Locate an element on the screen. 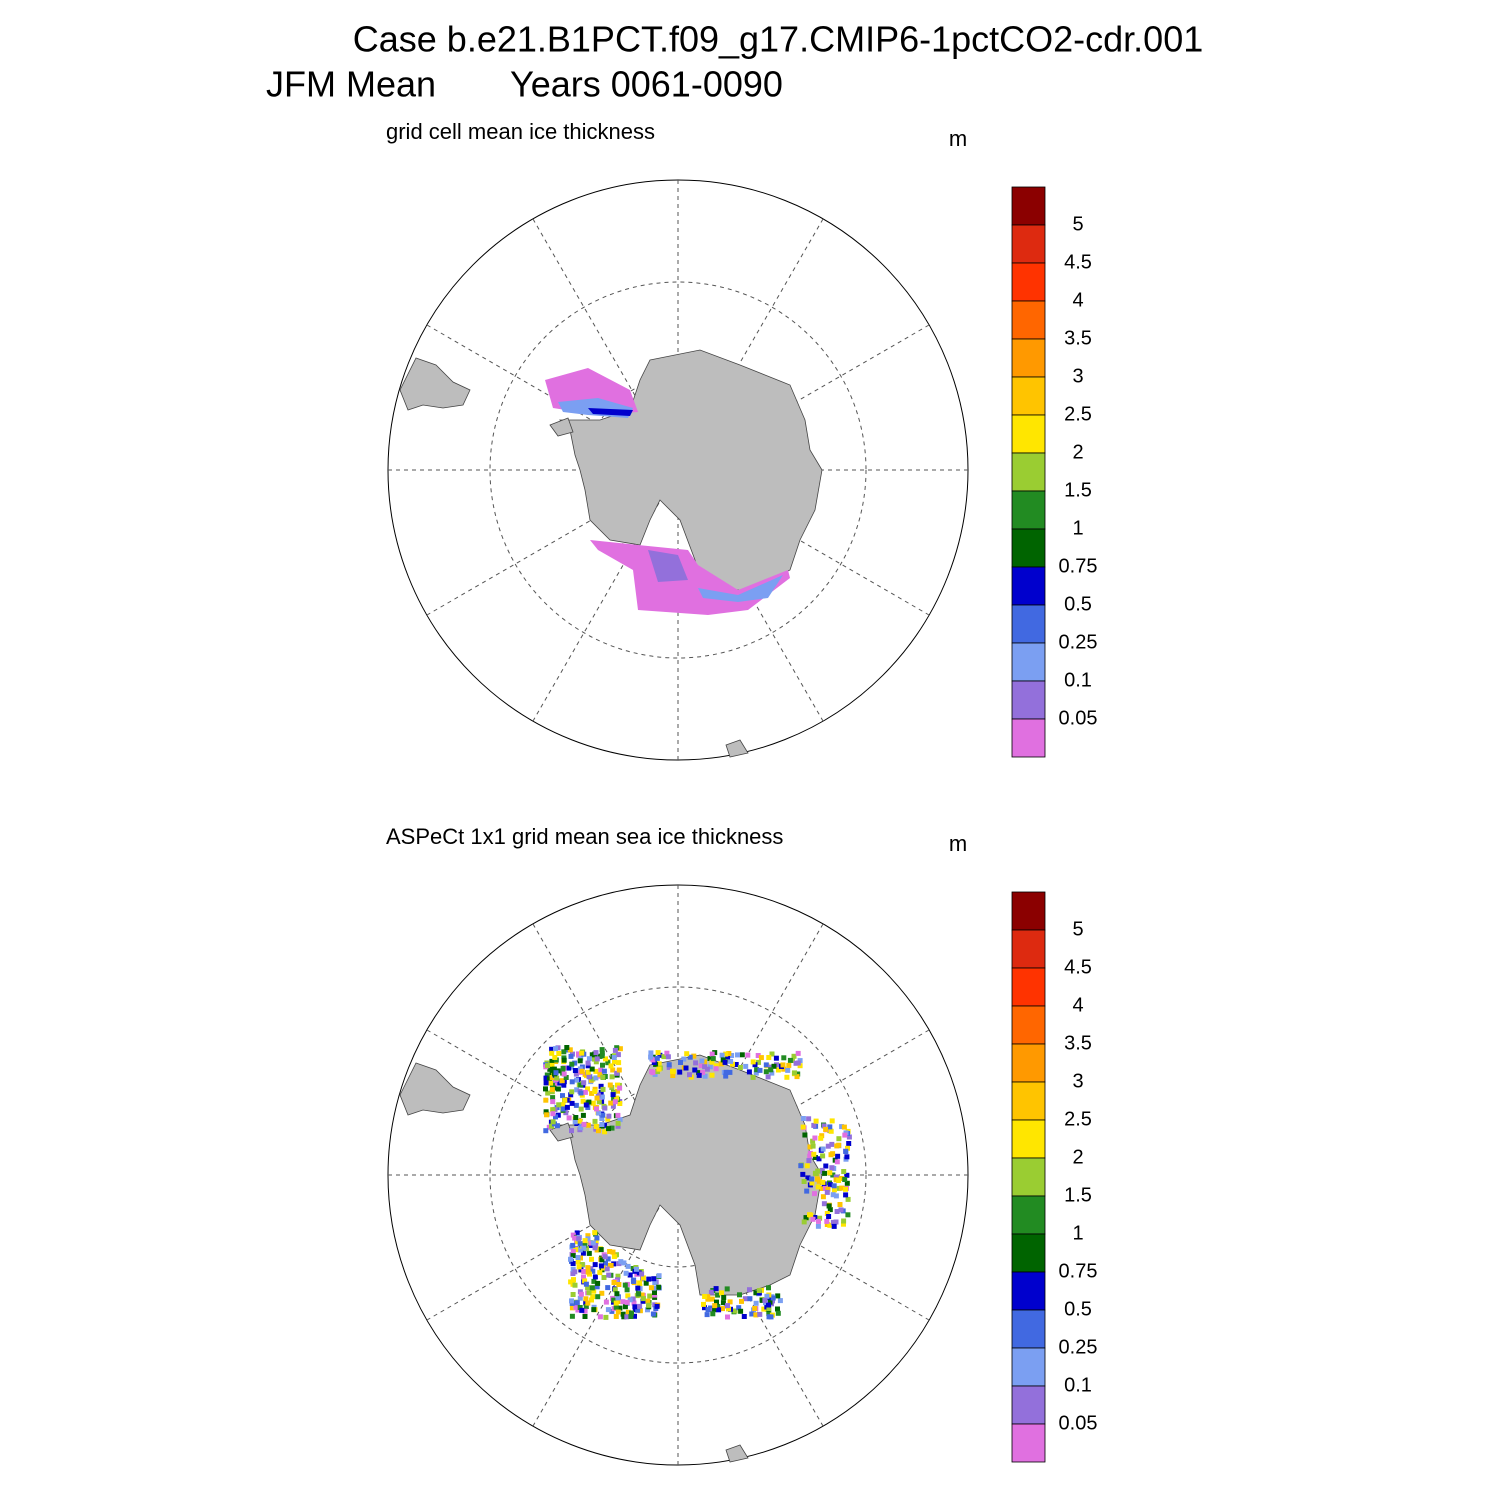 This screenshot has width=1500, height=1500. colorbar-label: 2 is located at coordinates (1077, 452).